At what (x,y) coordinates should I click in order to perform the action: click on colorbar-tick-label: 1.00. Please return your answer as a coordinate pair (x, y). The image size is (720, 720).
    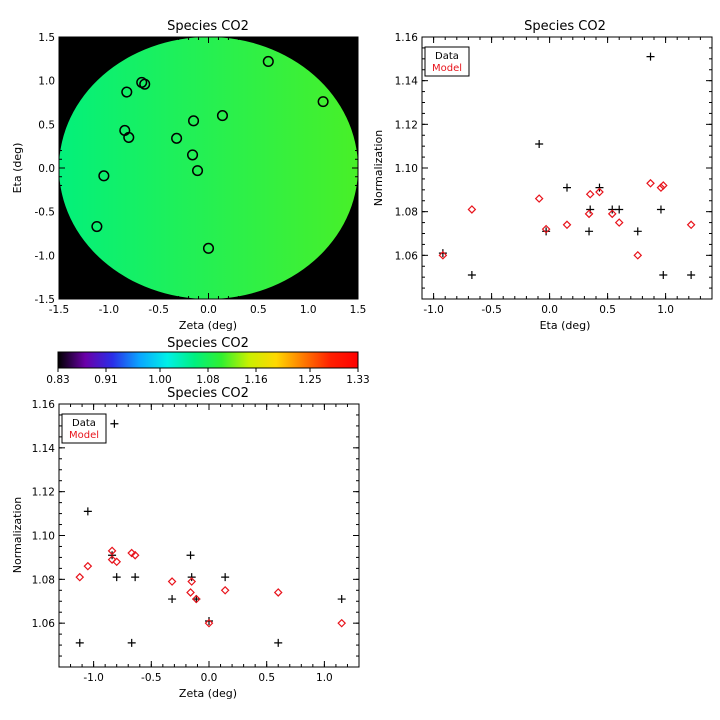
    Looking at the image, I should click on (159, 380).